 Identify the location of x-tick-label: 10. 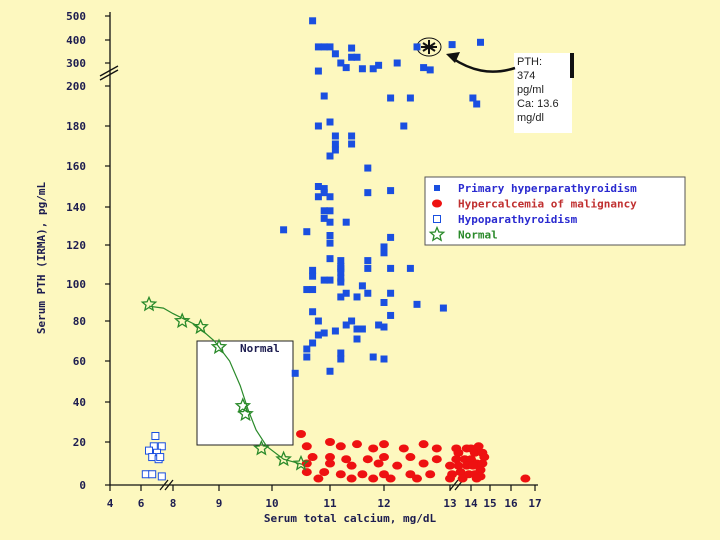
(271, 503).